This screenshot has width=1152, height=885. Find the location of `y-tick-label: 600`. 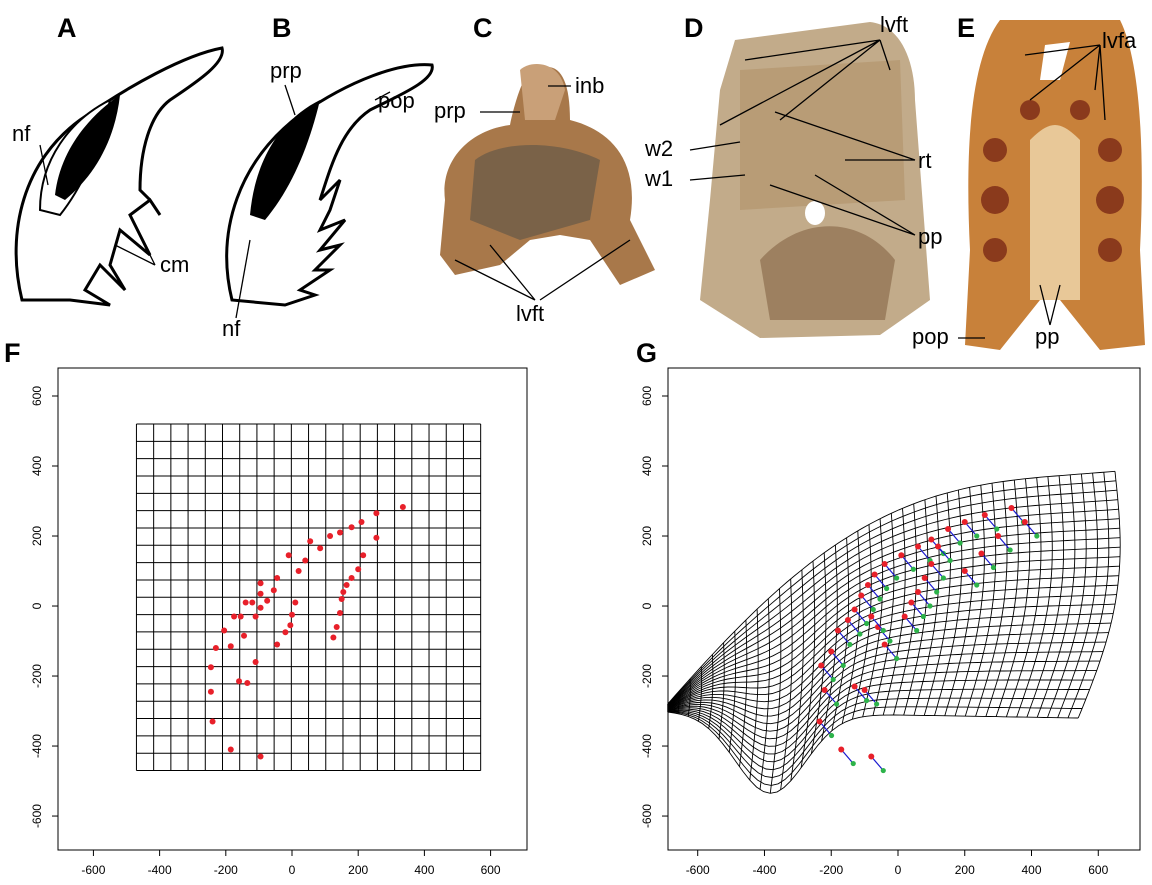

y-tick-label: 600 is located at coordinates (37, 396).